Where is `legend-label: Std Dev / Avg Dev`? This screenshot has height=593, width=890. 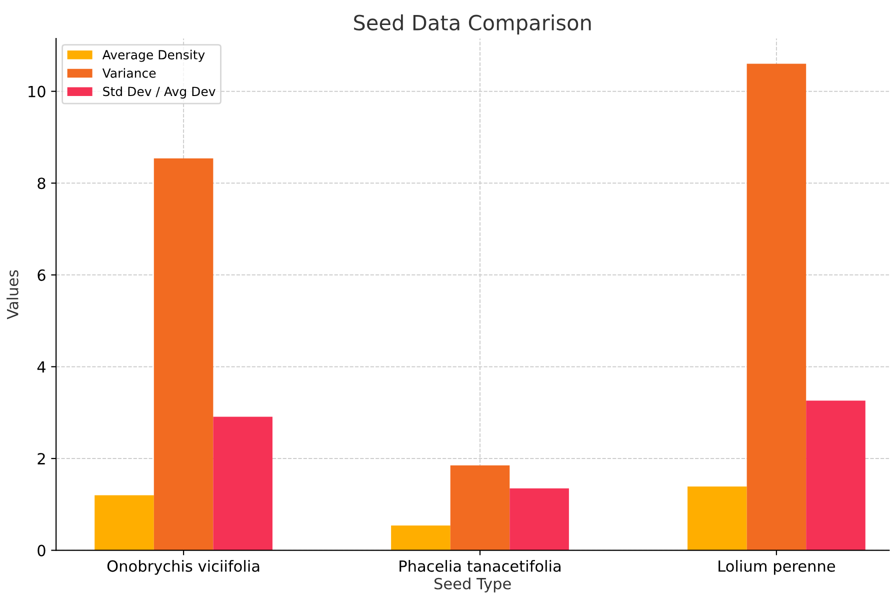
legend-label: Std Dev / Avg Dev is located at coordinates (159, 92).